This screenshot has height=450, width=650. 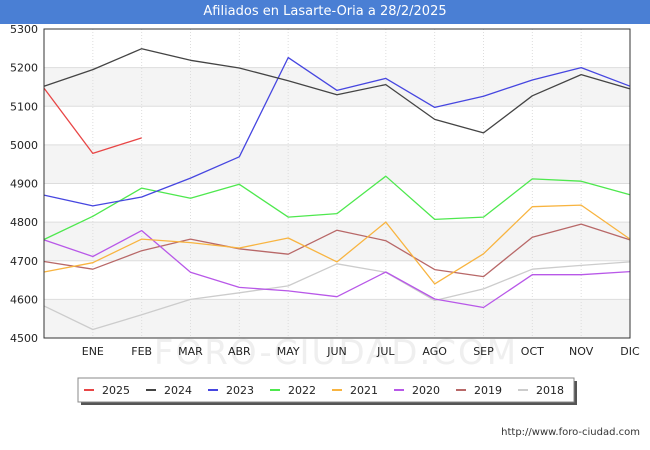 I want to click on x-tick-label: JUN, so click(x=336, y=351).